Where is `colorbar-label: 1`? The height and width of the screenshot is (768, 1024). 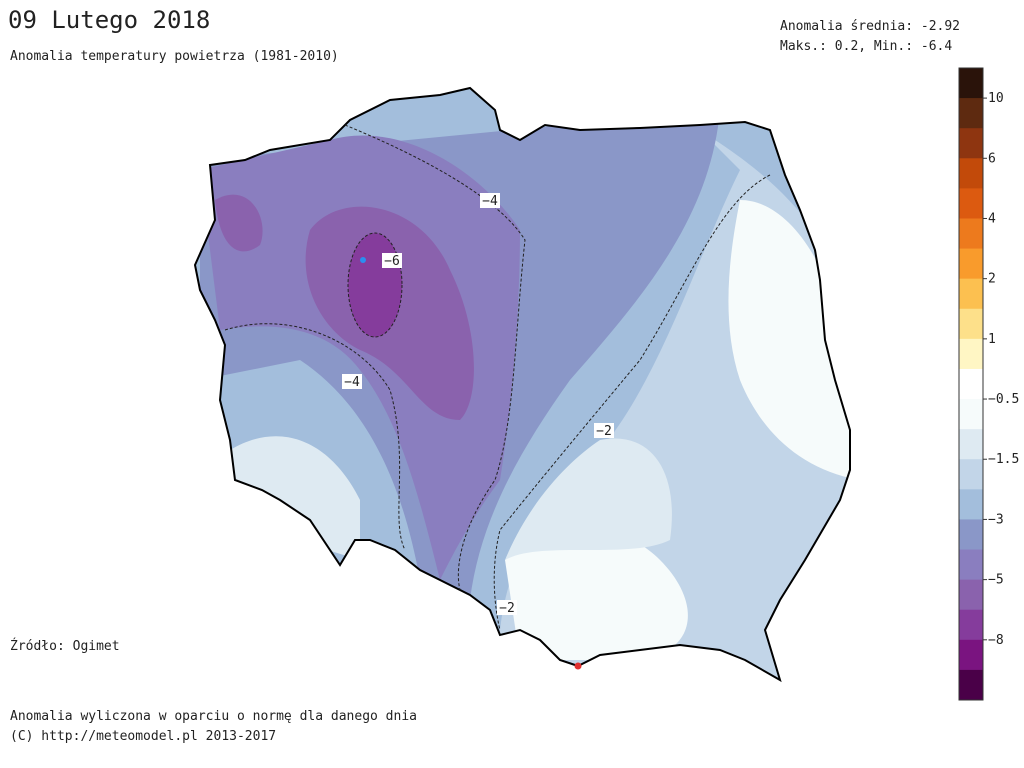 colorbar-label: 1 is located at coordinates (992, 339).